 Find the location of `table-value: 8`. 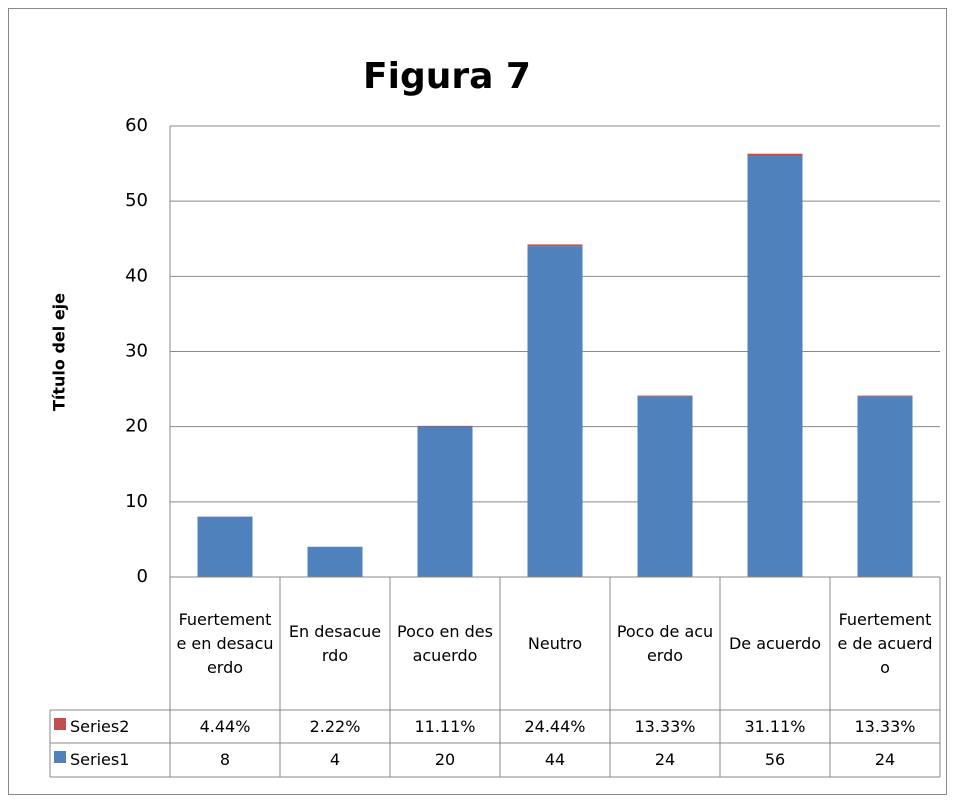

table-value: 8 is located at coordinates (225, 759).